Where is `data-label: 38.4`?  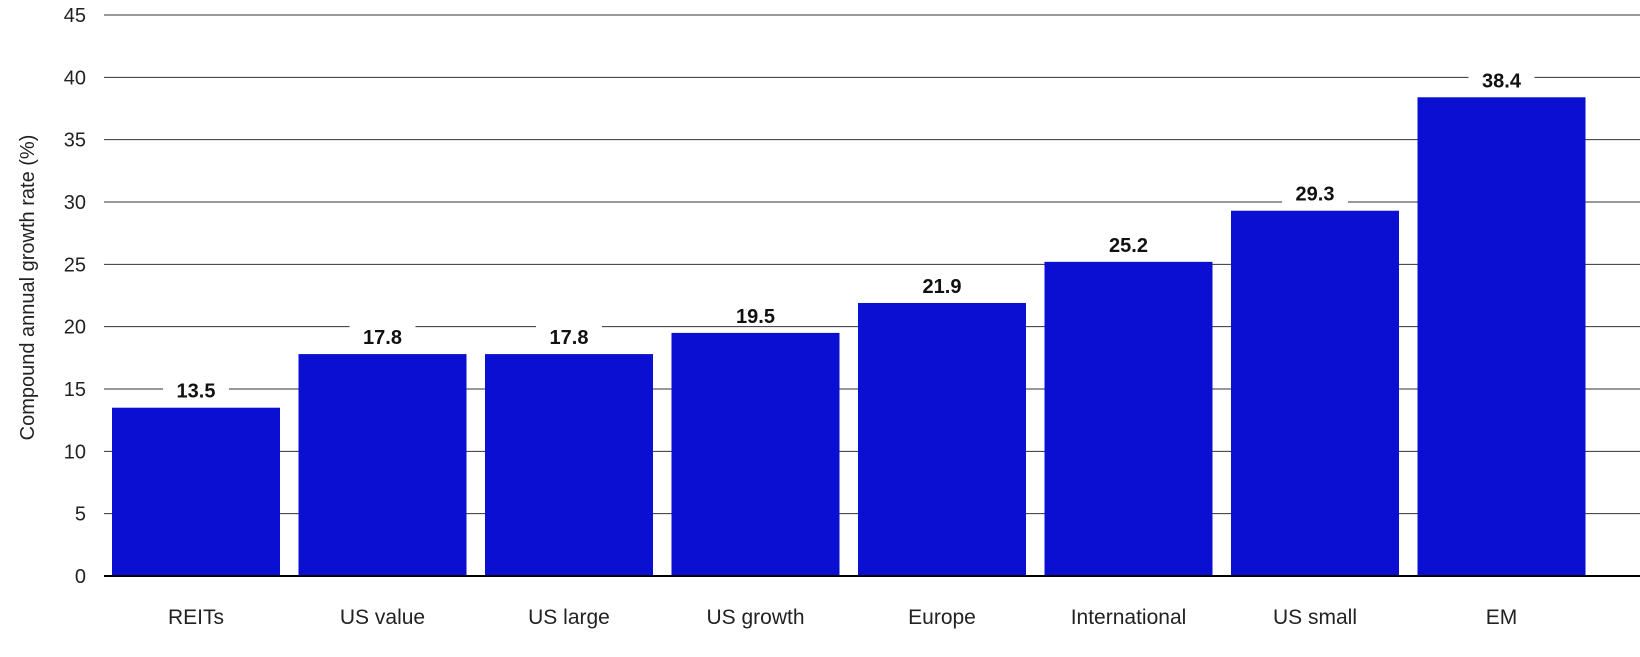
data-label: 38.4 is located at coordinates (1502, 81).